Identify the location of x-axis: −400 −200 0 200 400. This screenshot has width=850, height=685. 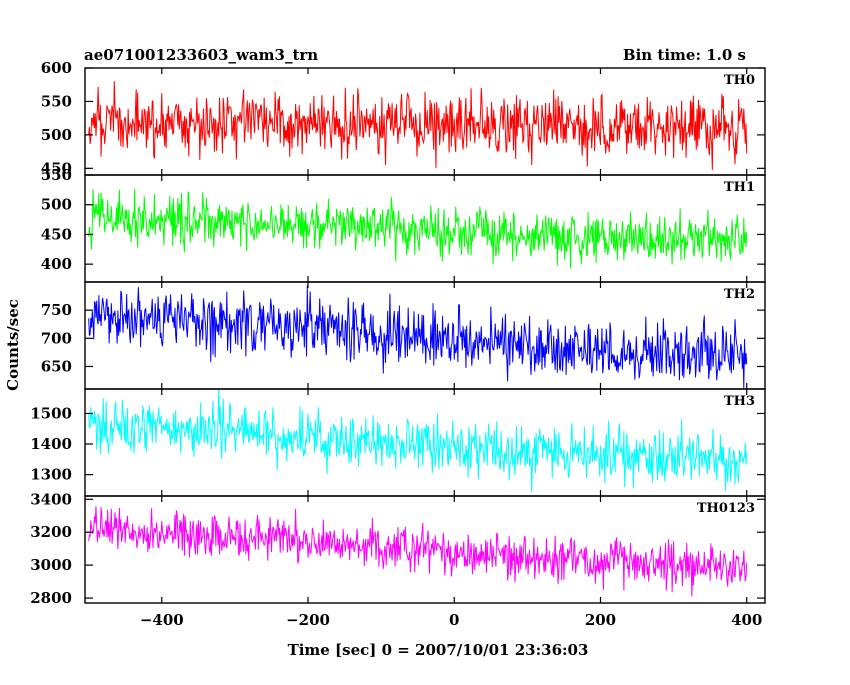
(451, 620).